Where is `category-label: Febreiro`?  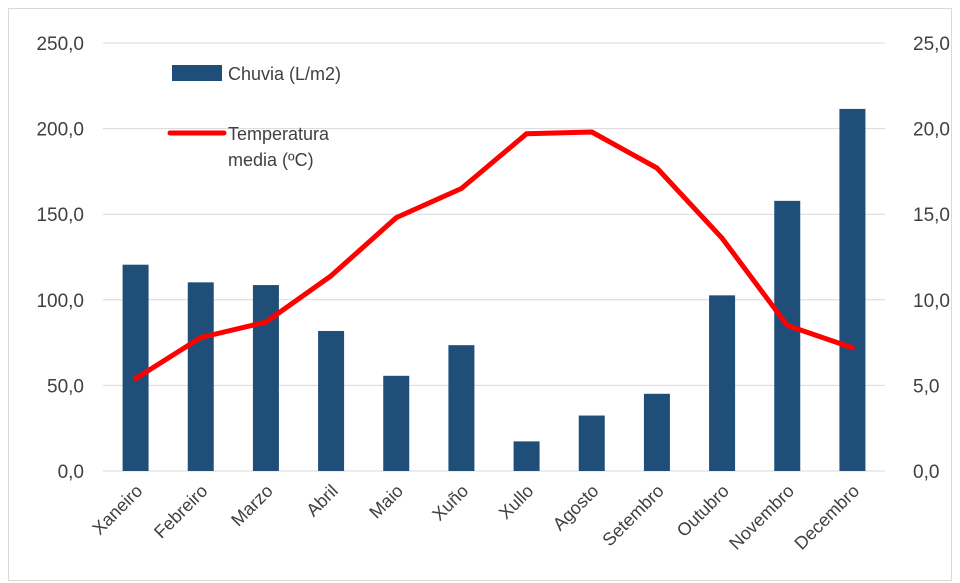
category-label: Febreiro is located at coordinates (181, 512).